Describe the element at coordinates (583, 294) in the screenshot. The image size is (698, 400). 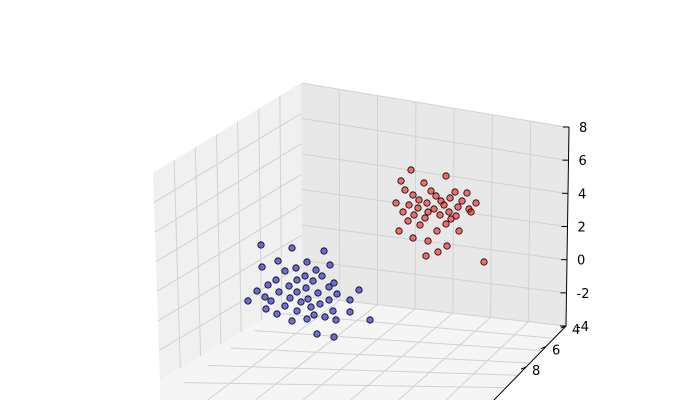
I see `z-tick-label: -2` at that location.